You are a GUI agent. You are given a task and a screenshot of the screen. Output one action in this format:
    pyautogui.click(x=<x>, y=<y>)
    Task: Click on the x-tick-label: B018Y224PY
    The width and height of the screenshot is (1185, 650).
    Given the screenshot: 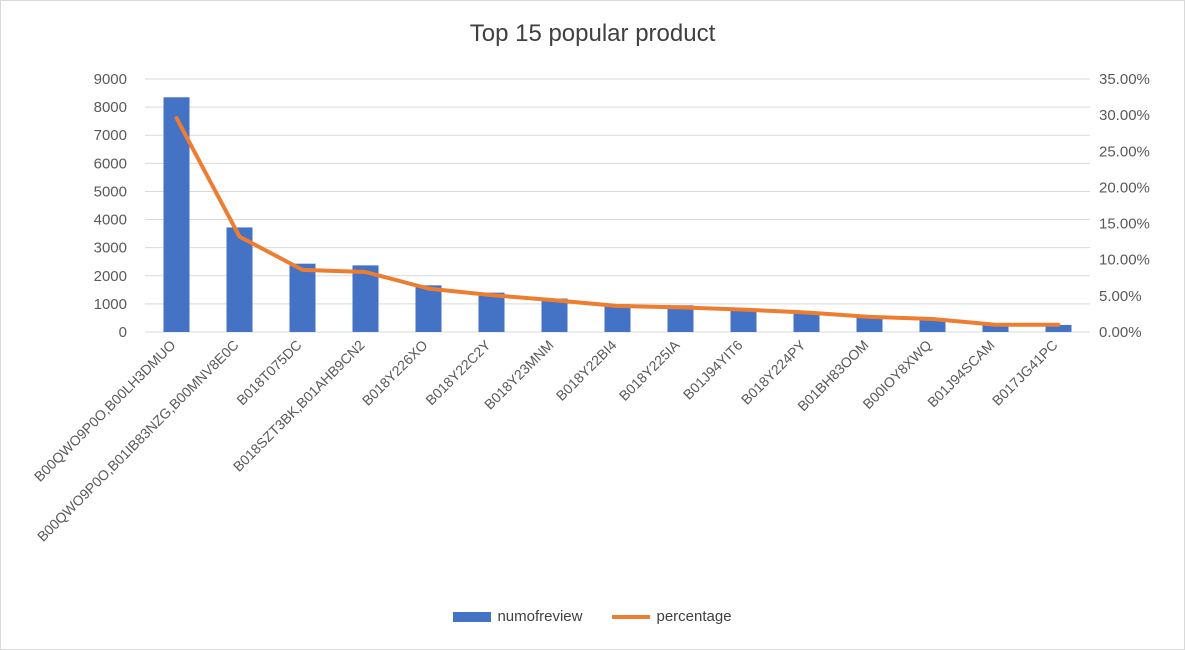 What is the action you would take?
    pyautogui.click(x=773, y=371)
    